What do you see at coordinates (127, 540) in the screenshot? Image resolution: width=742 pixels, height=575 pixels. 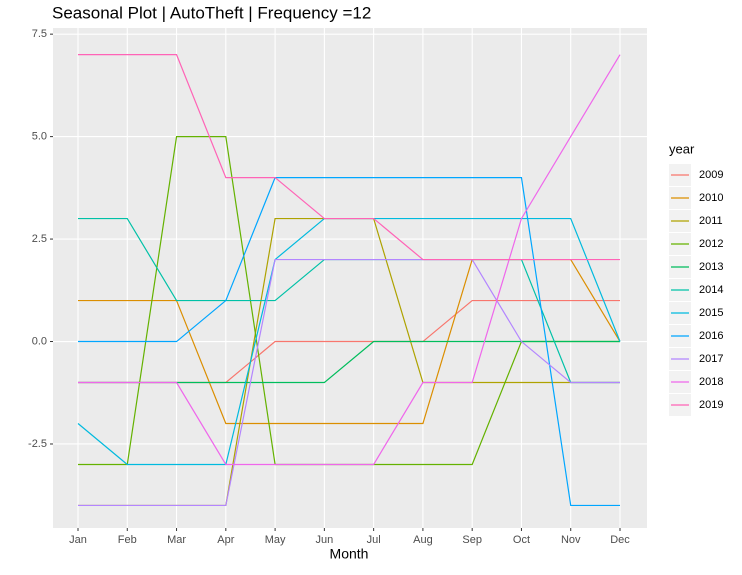 I see `x-tick-label: Feb` at bounding box center [127, 540].